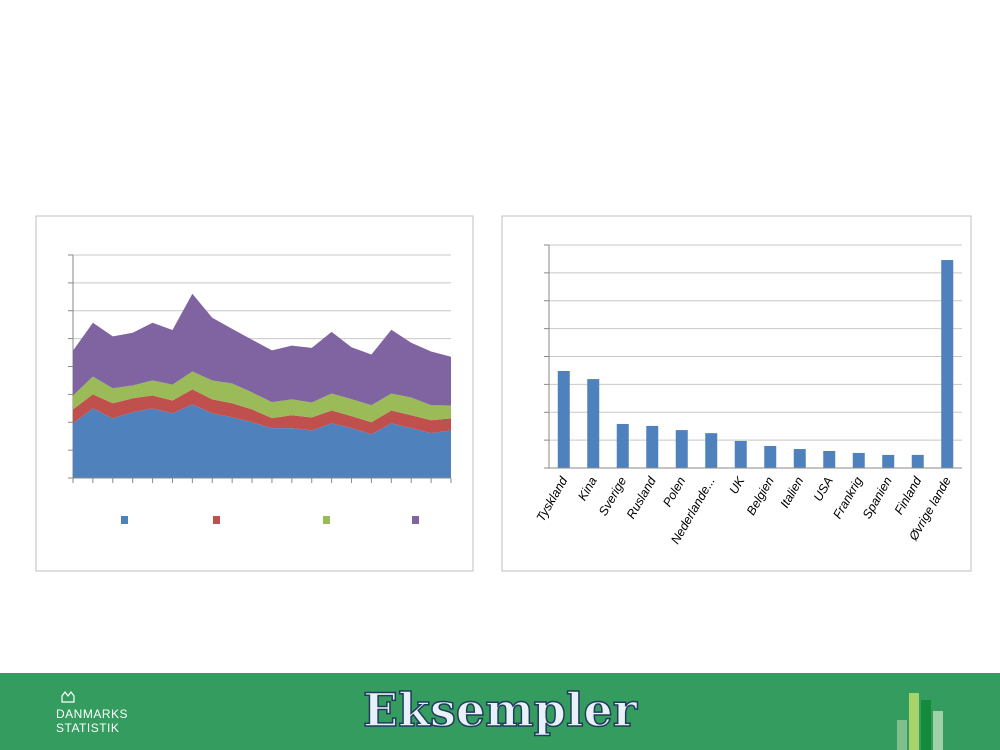 The height and width of the screenshot is (750, 1000). I want to click on logo: DANMARKS STATISTIK, so click(92, 713).